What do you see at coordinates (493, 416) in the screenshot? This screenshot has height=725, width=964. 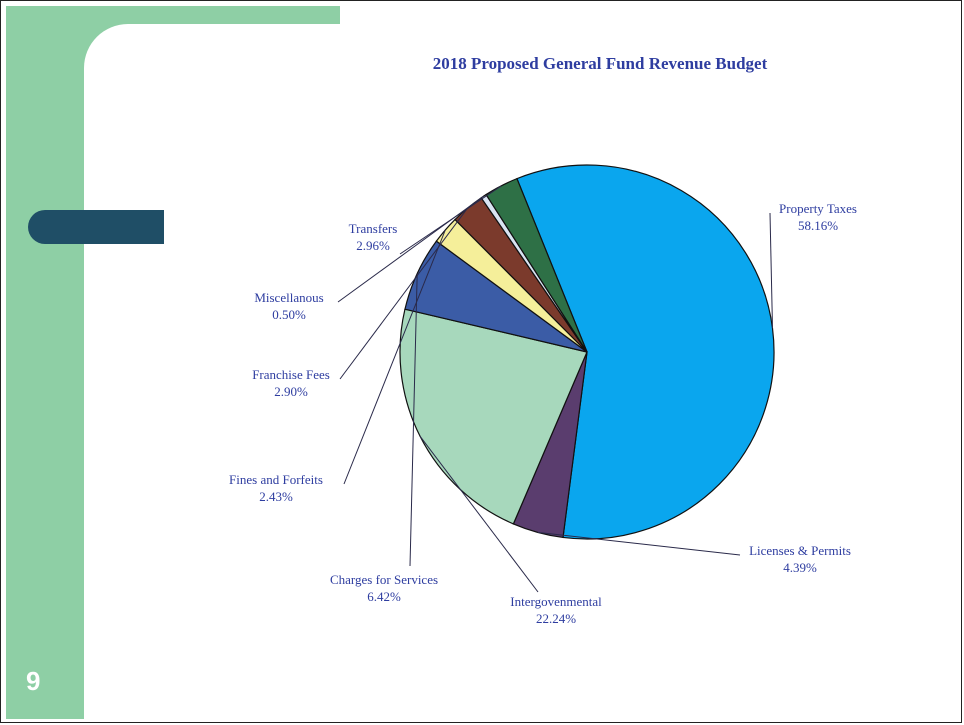 I see `pie-slice-intergovenmental` at bounding box center [493, 416].